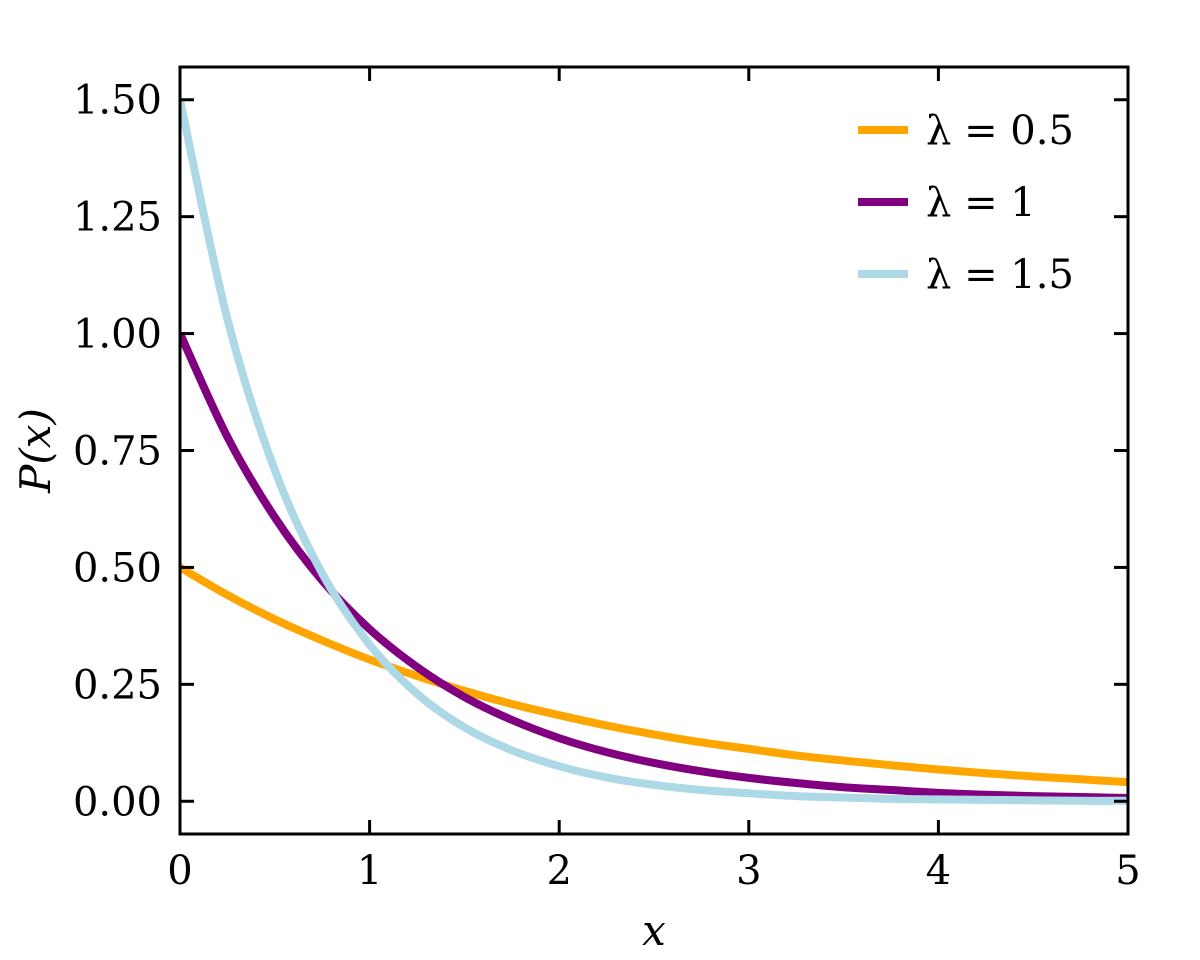  I want to click on y-tick-label: 0.75, so click(117, 452).